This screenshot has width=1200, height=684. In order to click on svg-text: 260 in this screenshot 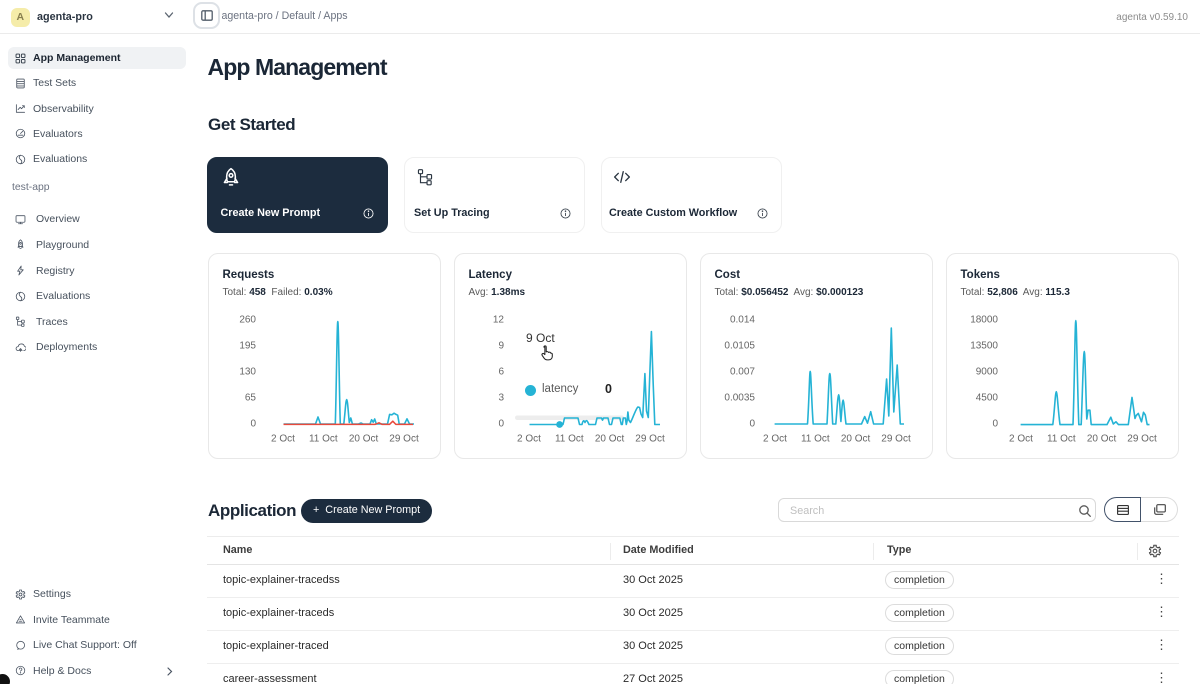, I will do `click(247, 320)`.